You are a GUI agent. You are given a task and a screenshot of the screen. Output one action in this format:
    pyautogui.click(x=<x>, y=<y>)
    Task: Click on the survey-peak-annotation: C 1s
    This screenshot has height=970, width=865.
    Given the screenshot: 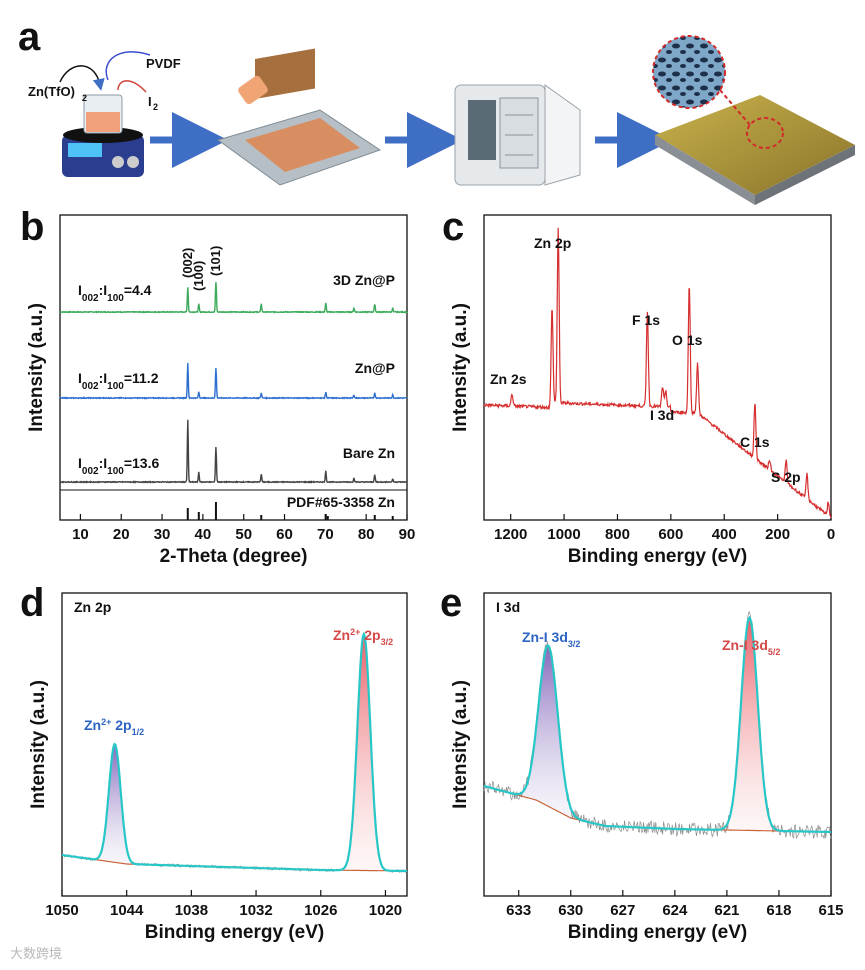 What is the action you would take?
    pyautogui.click(x=755, y=442)
    